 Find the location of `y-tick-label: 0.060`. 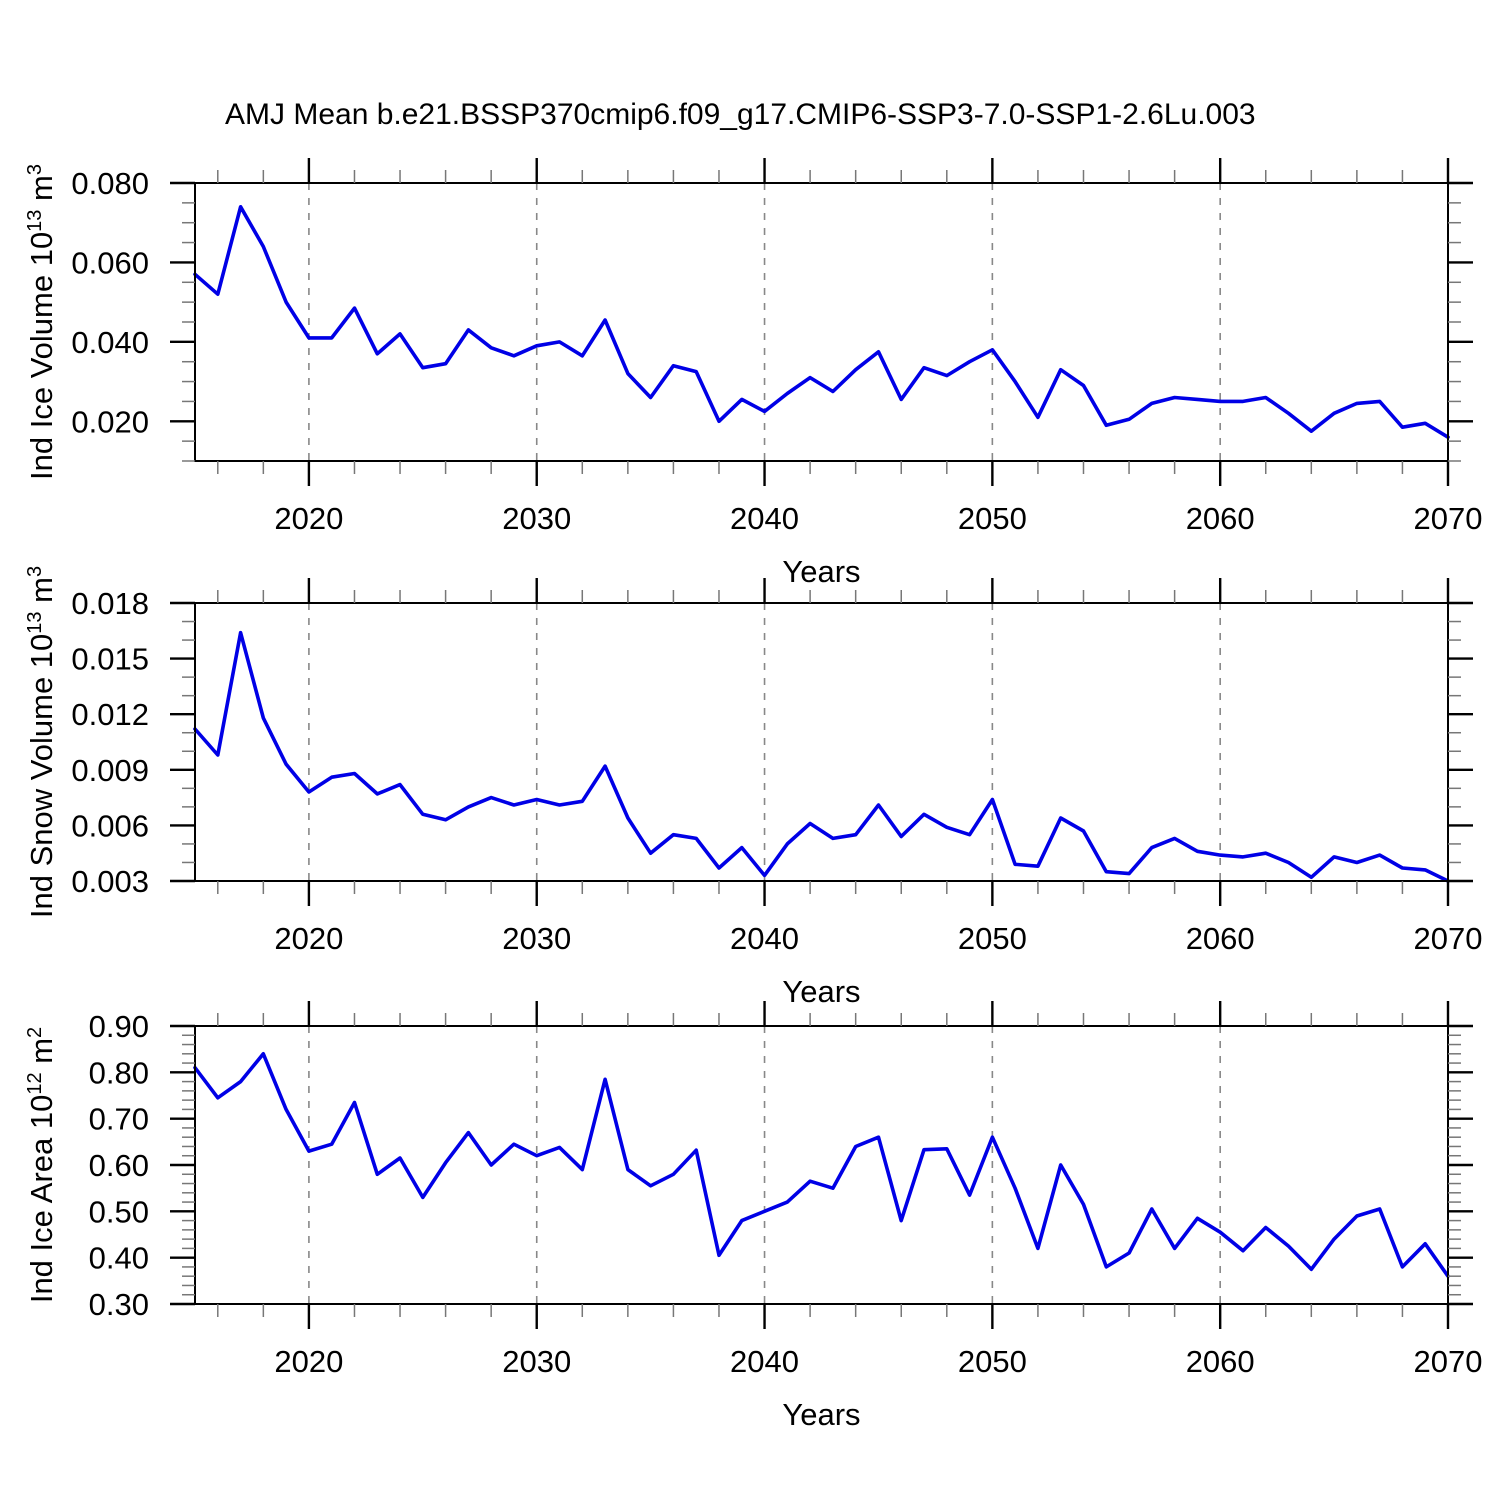

y-tick-label: 0.060 is located at coordinates (110, 262).